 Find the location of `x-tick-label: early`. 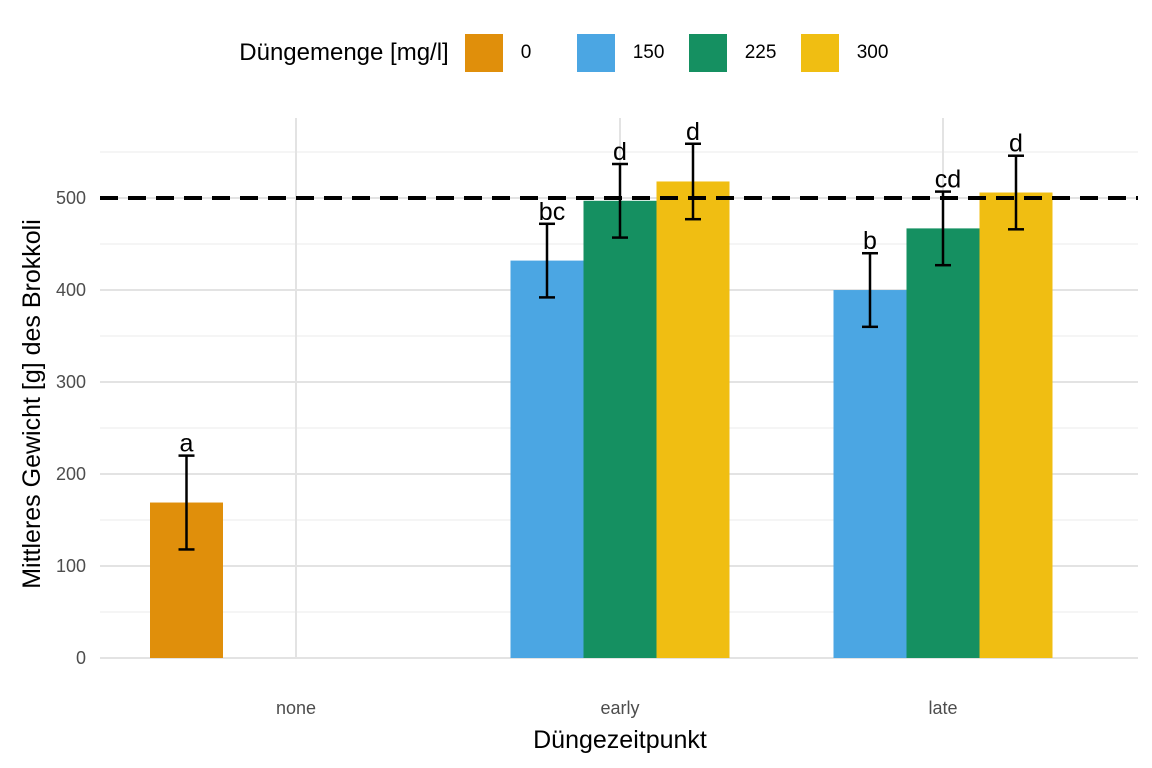

x-tick-label: early is located at coordinates (619, 708).